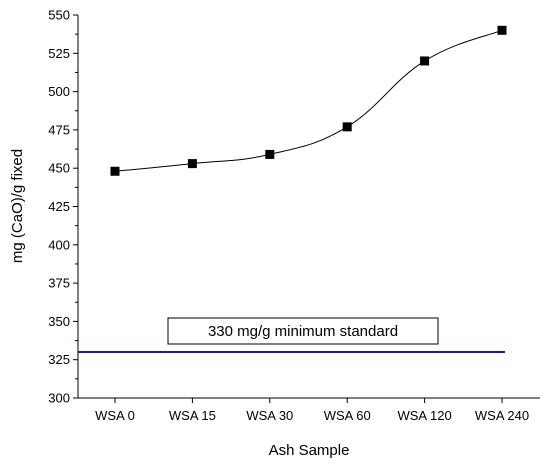  What do you see at coordinates (347, 415) in the screenshot?
I see `x-tick-label: WSA 60` at bounding box center [347, 415].